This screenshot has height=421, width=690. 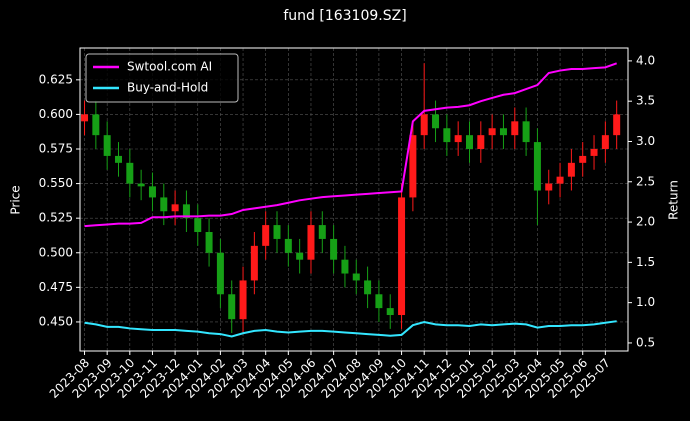 What do you see at coordinates (56, 114) in the screenshot?
I see `y-tick-label: 0.600` at bounding box center [56, 114].